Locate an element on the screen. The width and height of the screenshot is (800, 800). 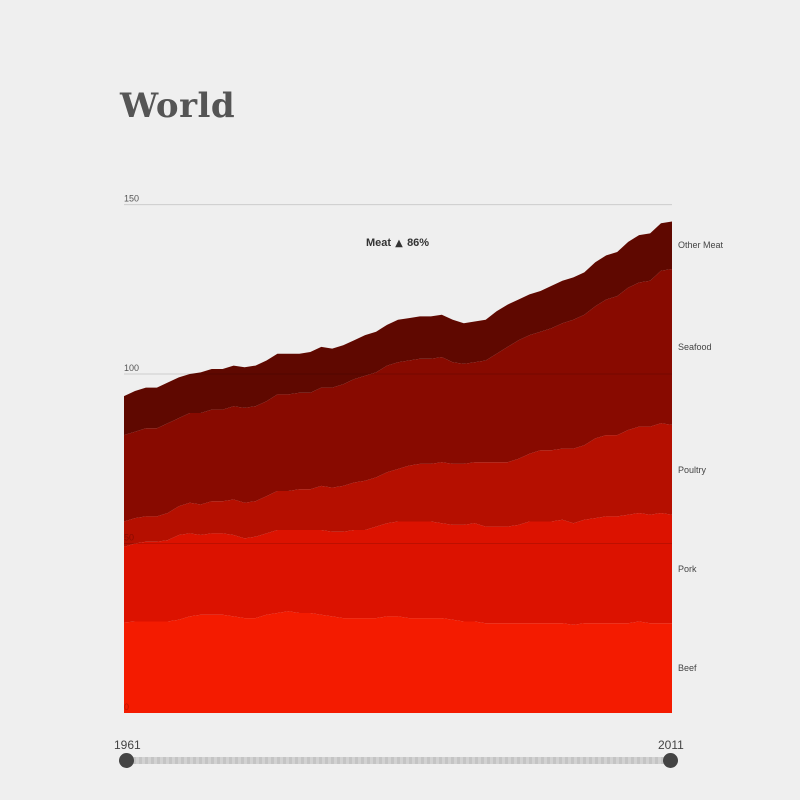
area-pork is located at coordinates (398, 569).